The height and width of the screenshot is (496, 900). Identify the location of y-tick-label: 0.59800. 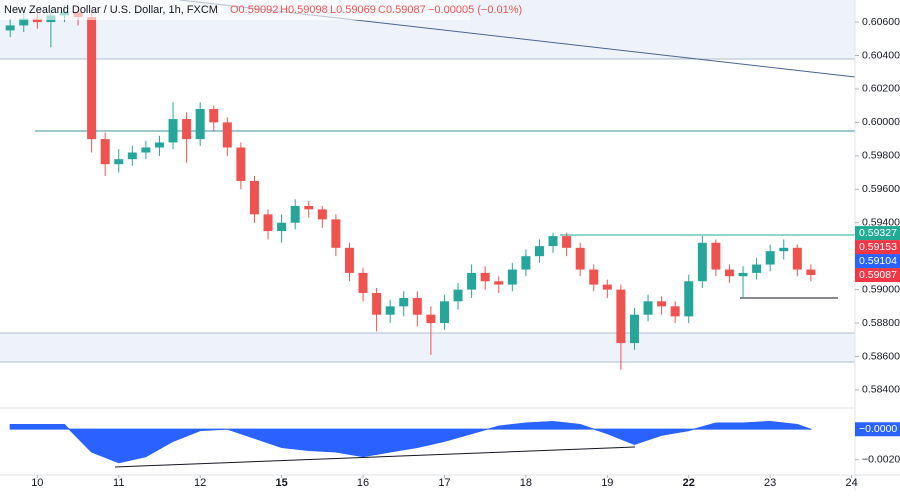
(881, 156).